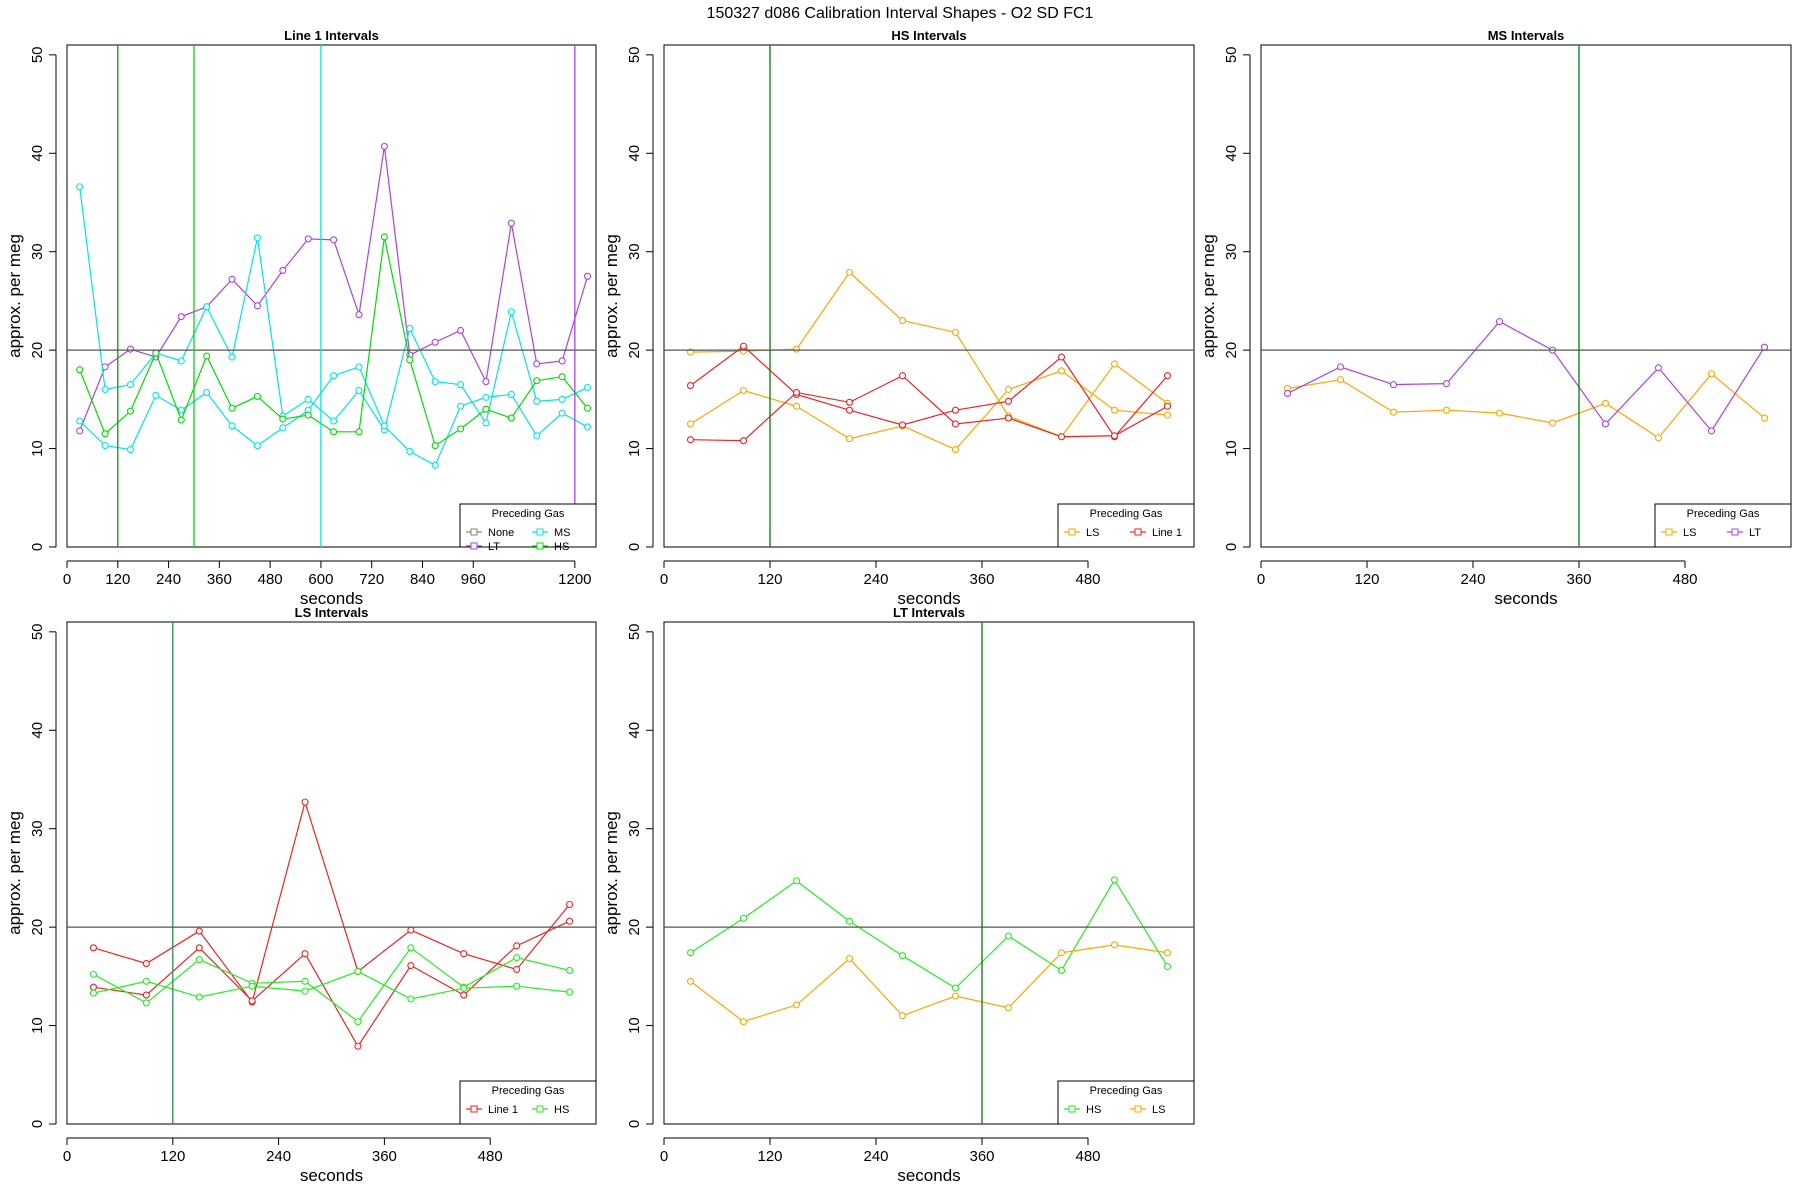 This screenshot has height=1200, width=1800. What do you see at coordinates (929, 354) in the screenshot?
I see `series-line-ls` at bounding box center [929, 354].